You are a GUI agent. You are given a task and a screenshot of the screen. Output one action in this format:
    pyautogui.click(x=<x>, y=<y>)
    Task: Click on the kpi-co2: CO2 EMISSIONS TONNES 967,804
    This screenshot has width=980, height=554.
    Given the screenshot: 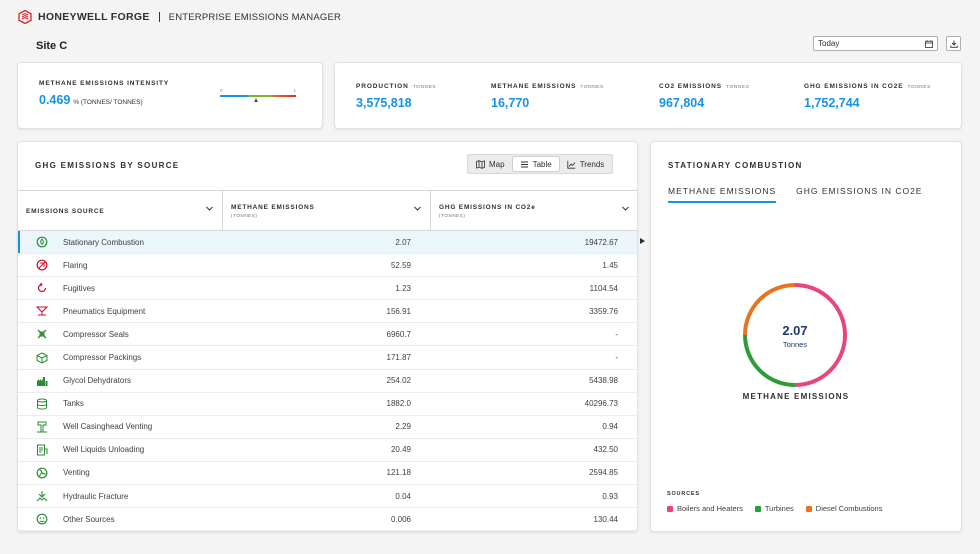 What is the action you would take?
    pyautogui.click(x=731, y=105)
    